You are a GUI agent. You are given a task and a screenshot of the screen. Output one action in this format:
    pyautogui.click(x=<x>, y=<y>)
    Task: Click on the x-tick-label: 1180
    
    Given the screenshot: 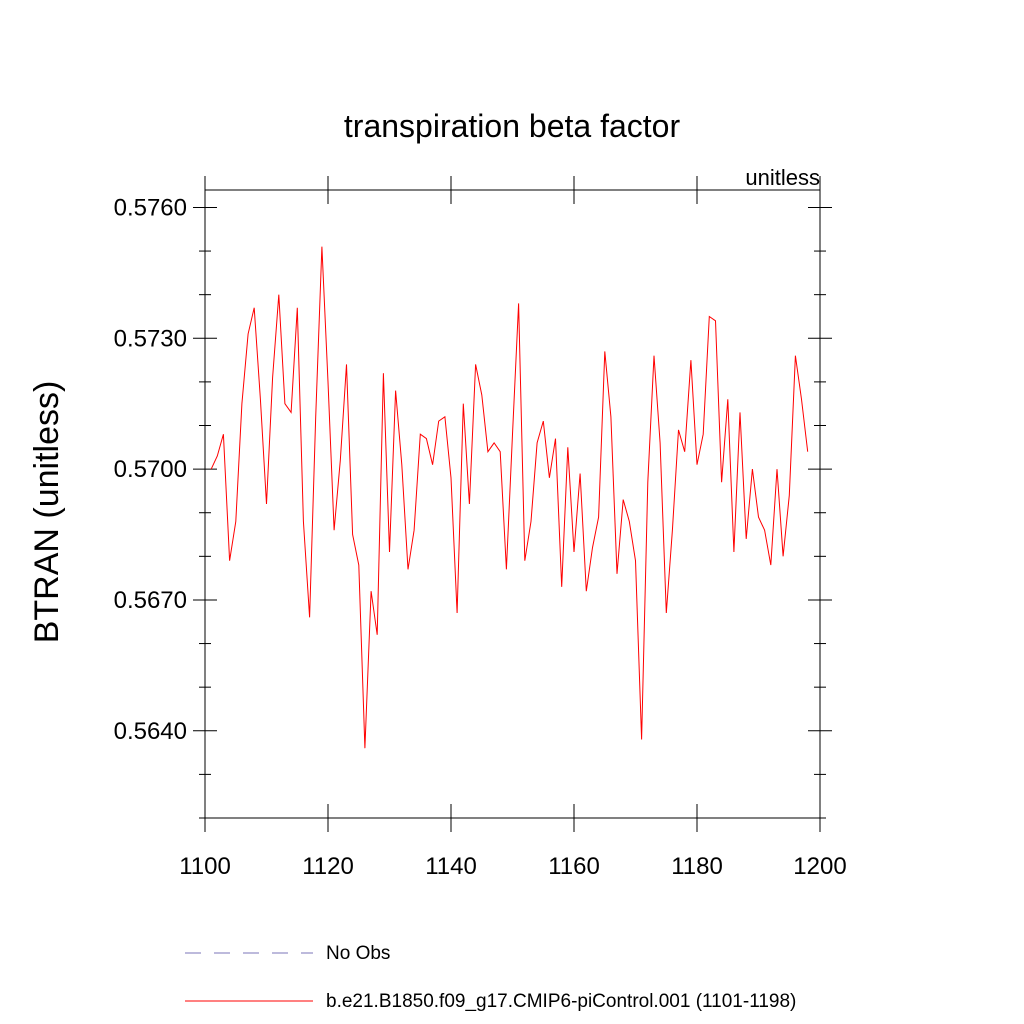 What is the action you would take?
    pyautogui.click(x=697, y=866)
    